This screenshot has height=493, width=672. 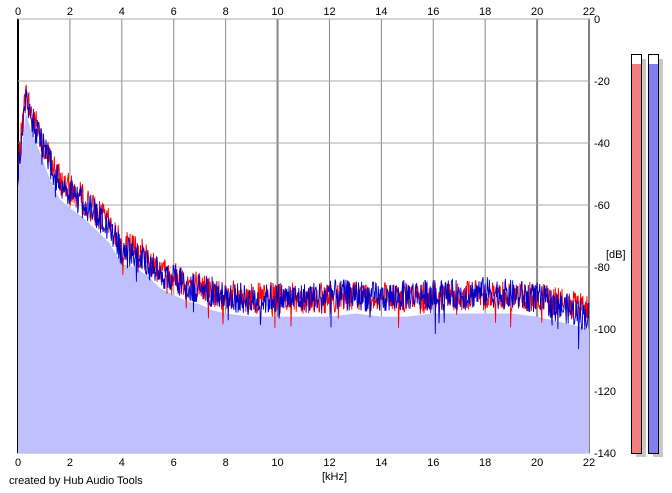 What do you see at coordinates (277, 463) in the screenshot?
I see `x-tick-label-bottom: 10` at bounding box center [277, 463].